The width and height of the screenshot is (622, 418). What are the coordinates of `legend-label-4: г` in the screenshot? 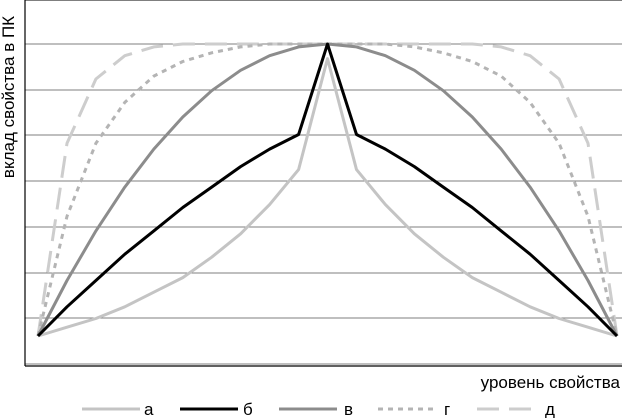 It's located at (447, 409).